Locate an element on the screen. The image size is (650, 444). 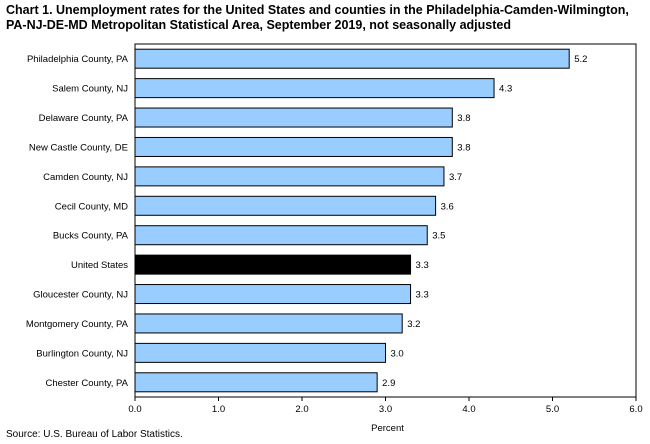
data-label: 2.9 is located at coordinates (388, 383).